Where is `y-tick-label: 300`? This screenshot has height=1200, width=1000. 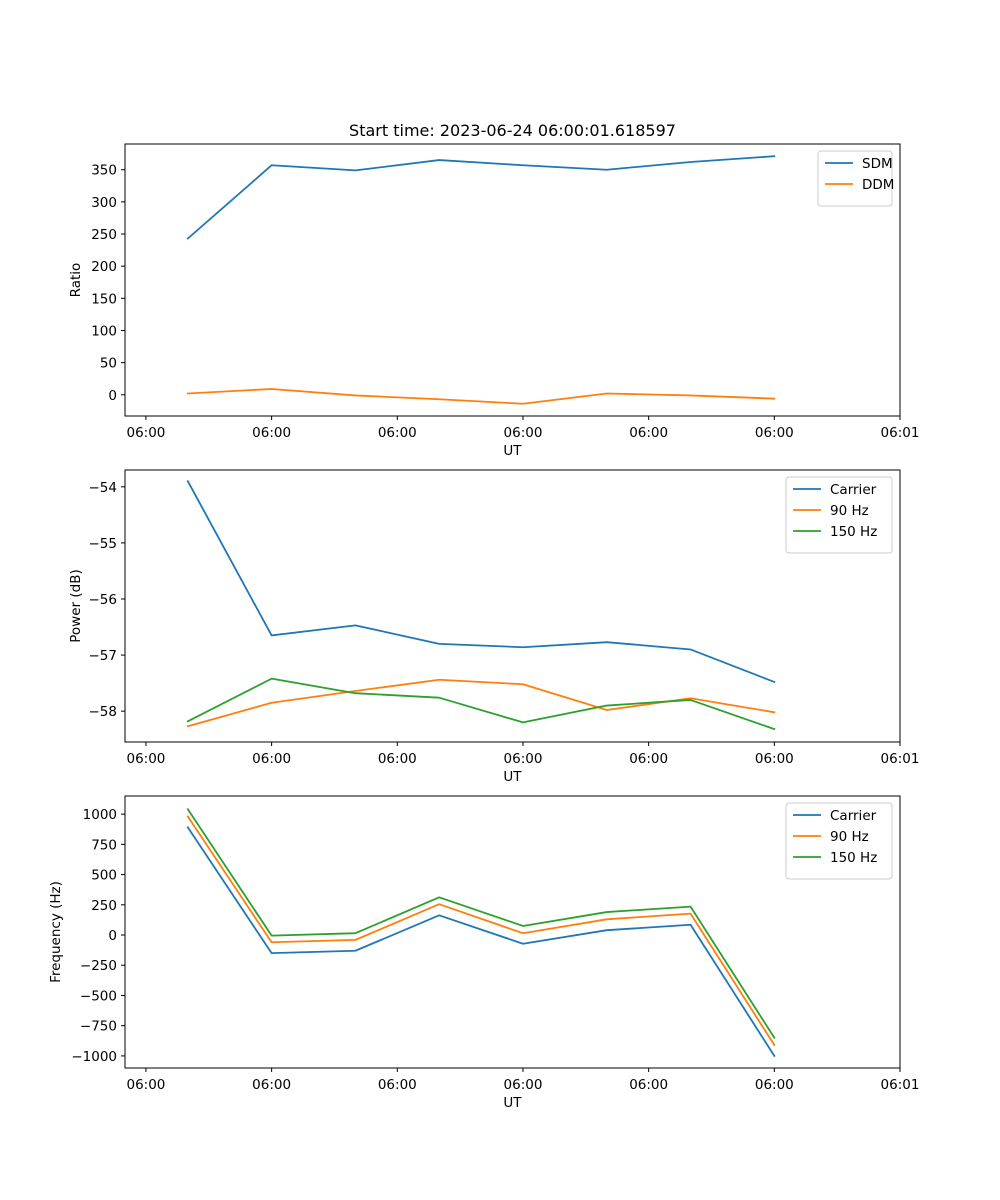
y-tick-label: 300 is located at coordinates (104, 203).